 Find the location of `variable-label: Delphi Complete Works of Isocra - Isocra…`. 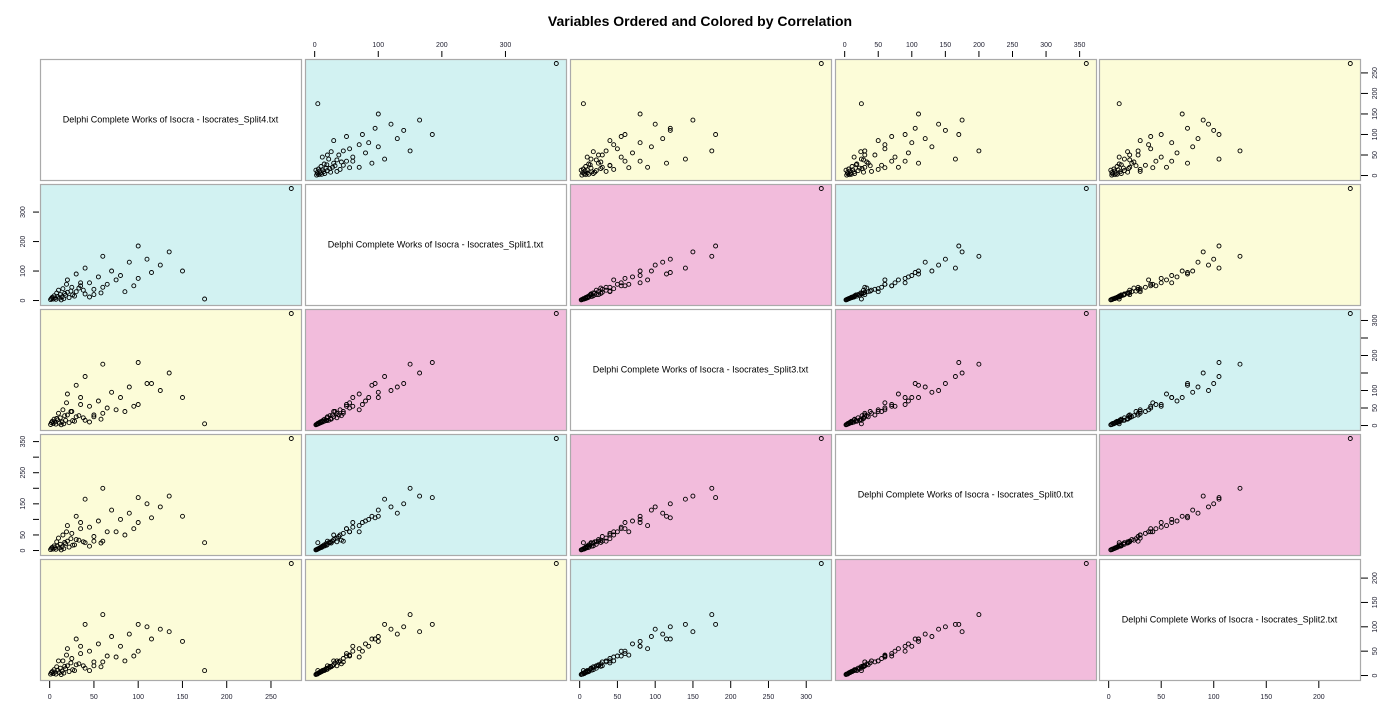

variable-label: Delphi Complete Works of Isocra - Isocra… is located at coordinates (171, 120).